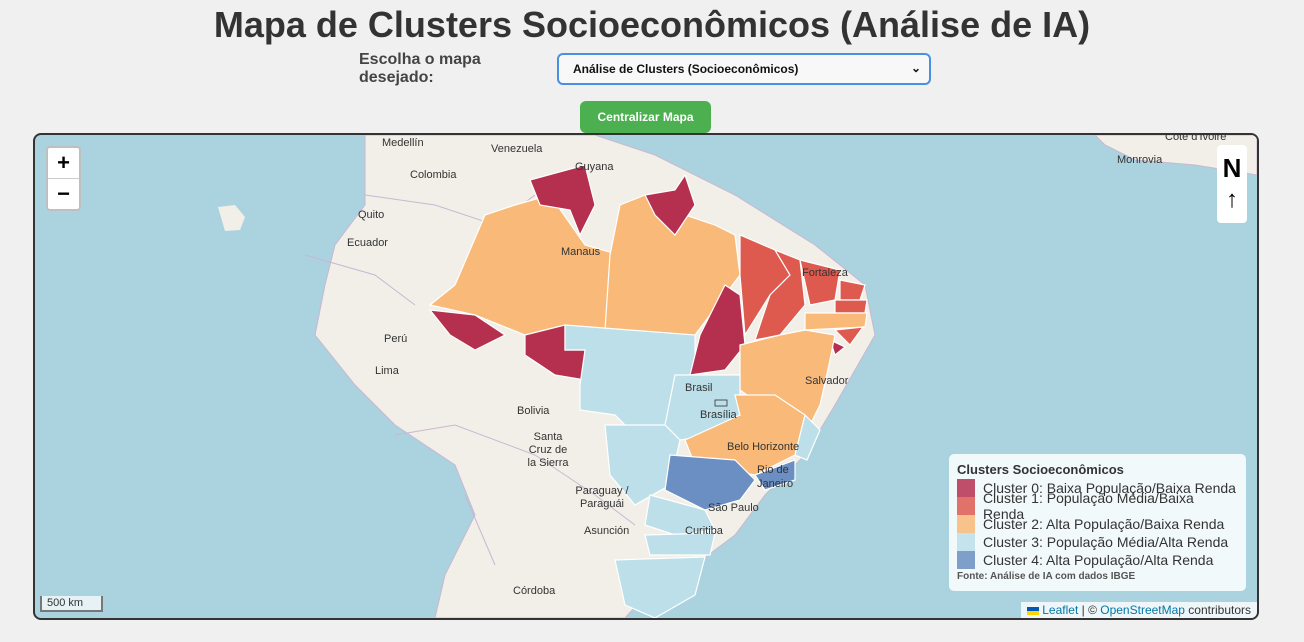  I want to click on scale-bar: 500 km, so click(71, 604).